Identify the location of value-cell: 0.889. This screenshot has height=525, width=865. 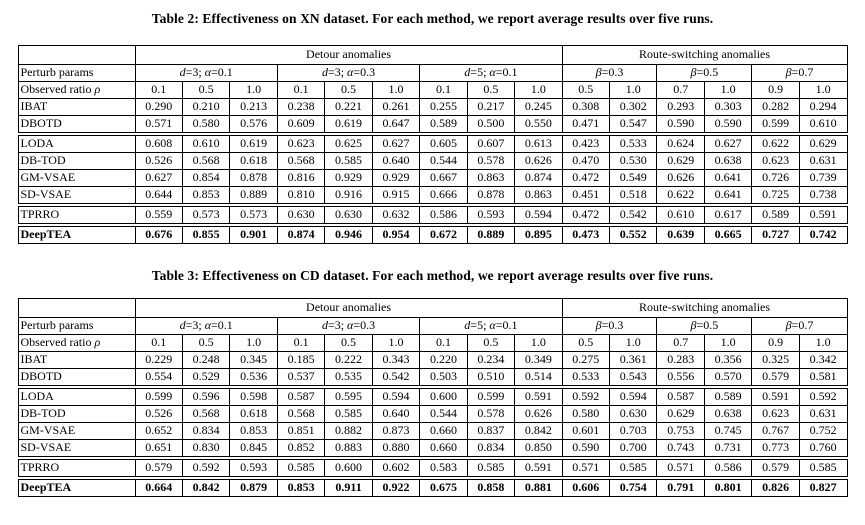
(253, 195).